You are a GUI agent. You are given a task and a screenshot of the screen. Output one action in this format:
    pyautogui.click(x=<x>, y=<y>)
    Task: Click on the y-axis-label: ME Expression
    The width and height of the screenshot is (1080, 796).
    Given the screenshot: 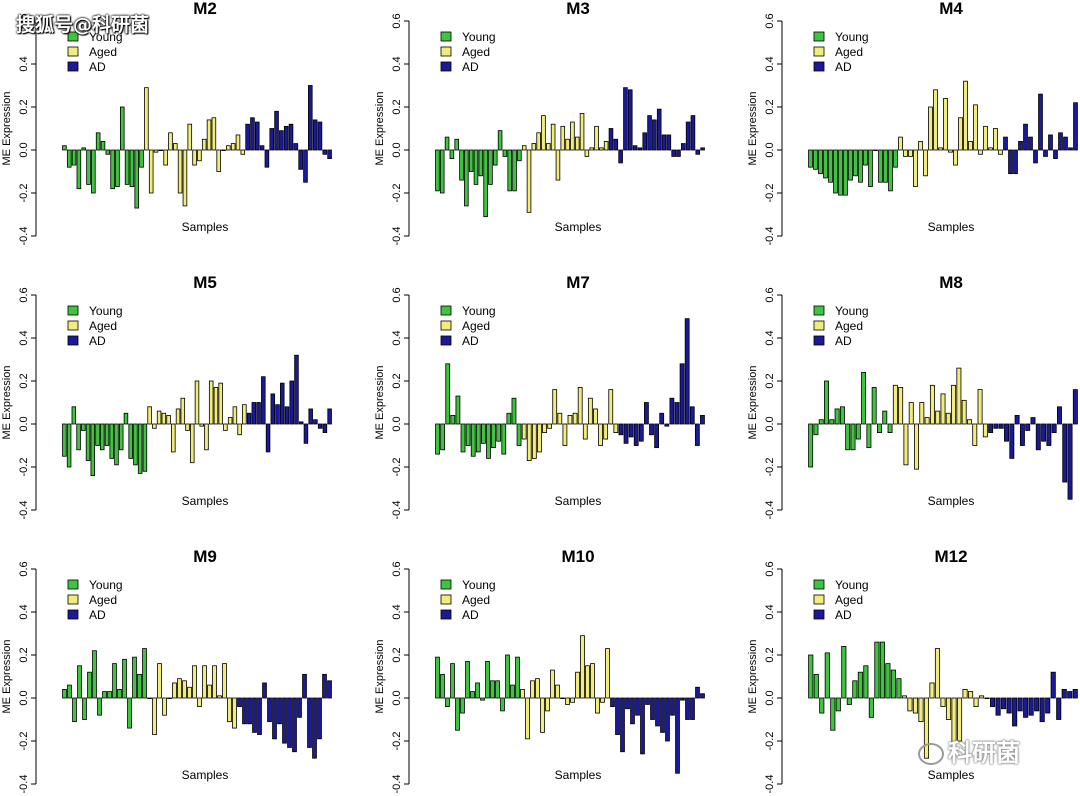 What is the action you would take?
    pyautogui.click(x=7, y=677)
    